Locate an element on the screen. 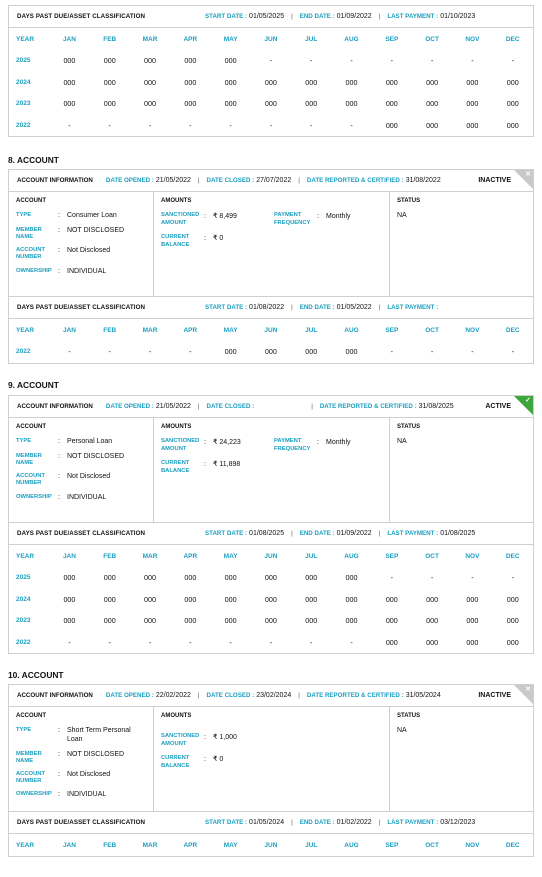  column-header-year: YEAR is located at coordinates (25, 845).